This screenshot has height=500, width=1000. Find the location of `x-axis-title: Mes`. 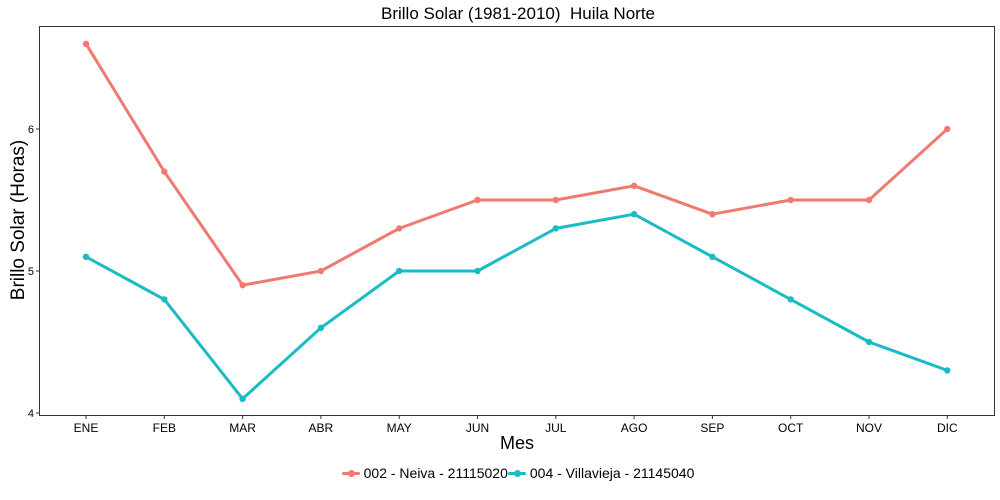

x-axis-title: Mes is located at coordinates (517, 443).